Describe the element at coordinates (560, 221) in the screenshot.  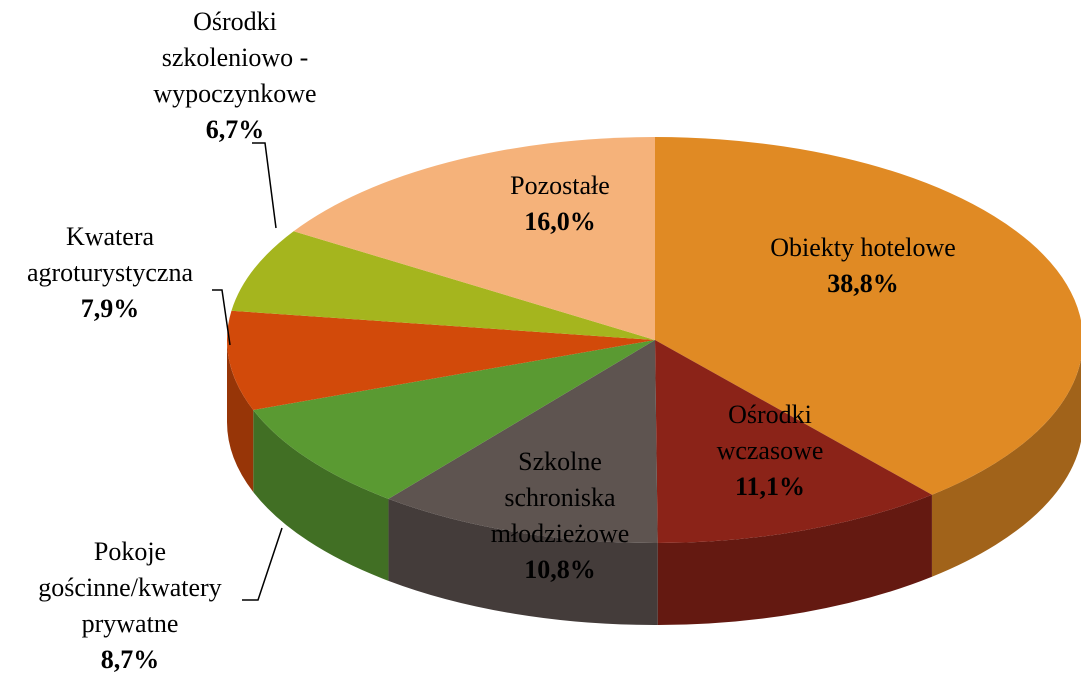
I see `value-label: 16,0%` at that location.